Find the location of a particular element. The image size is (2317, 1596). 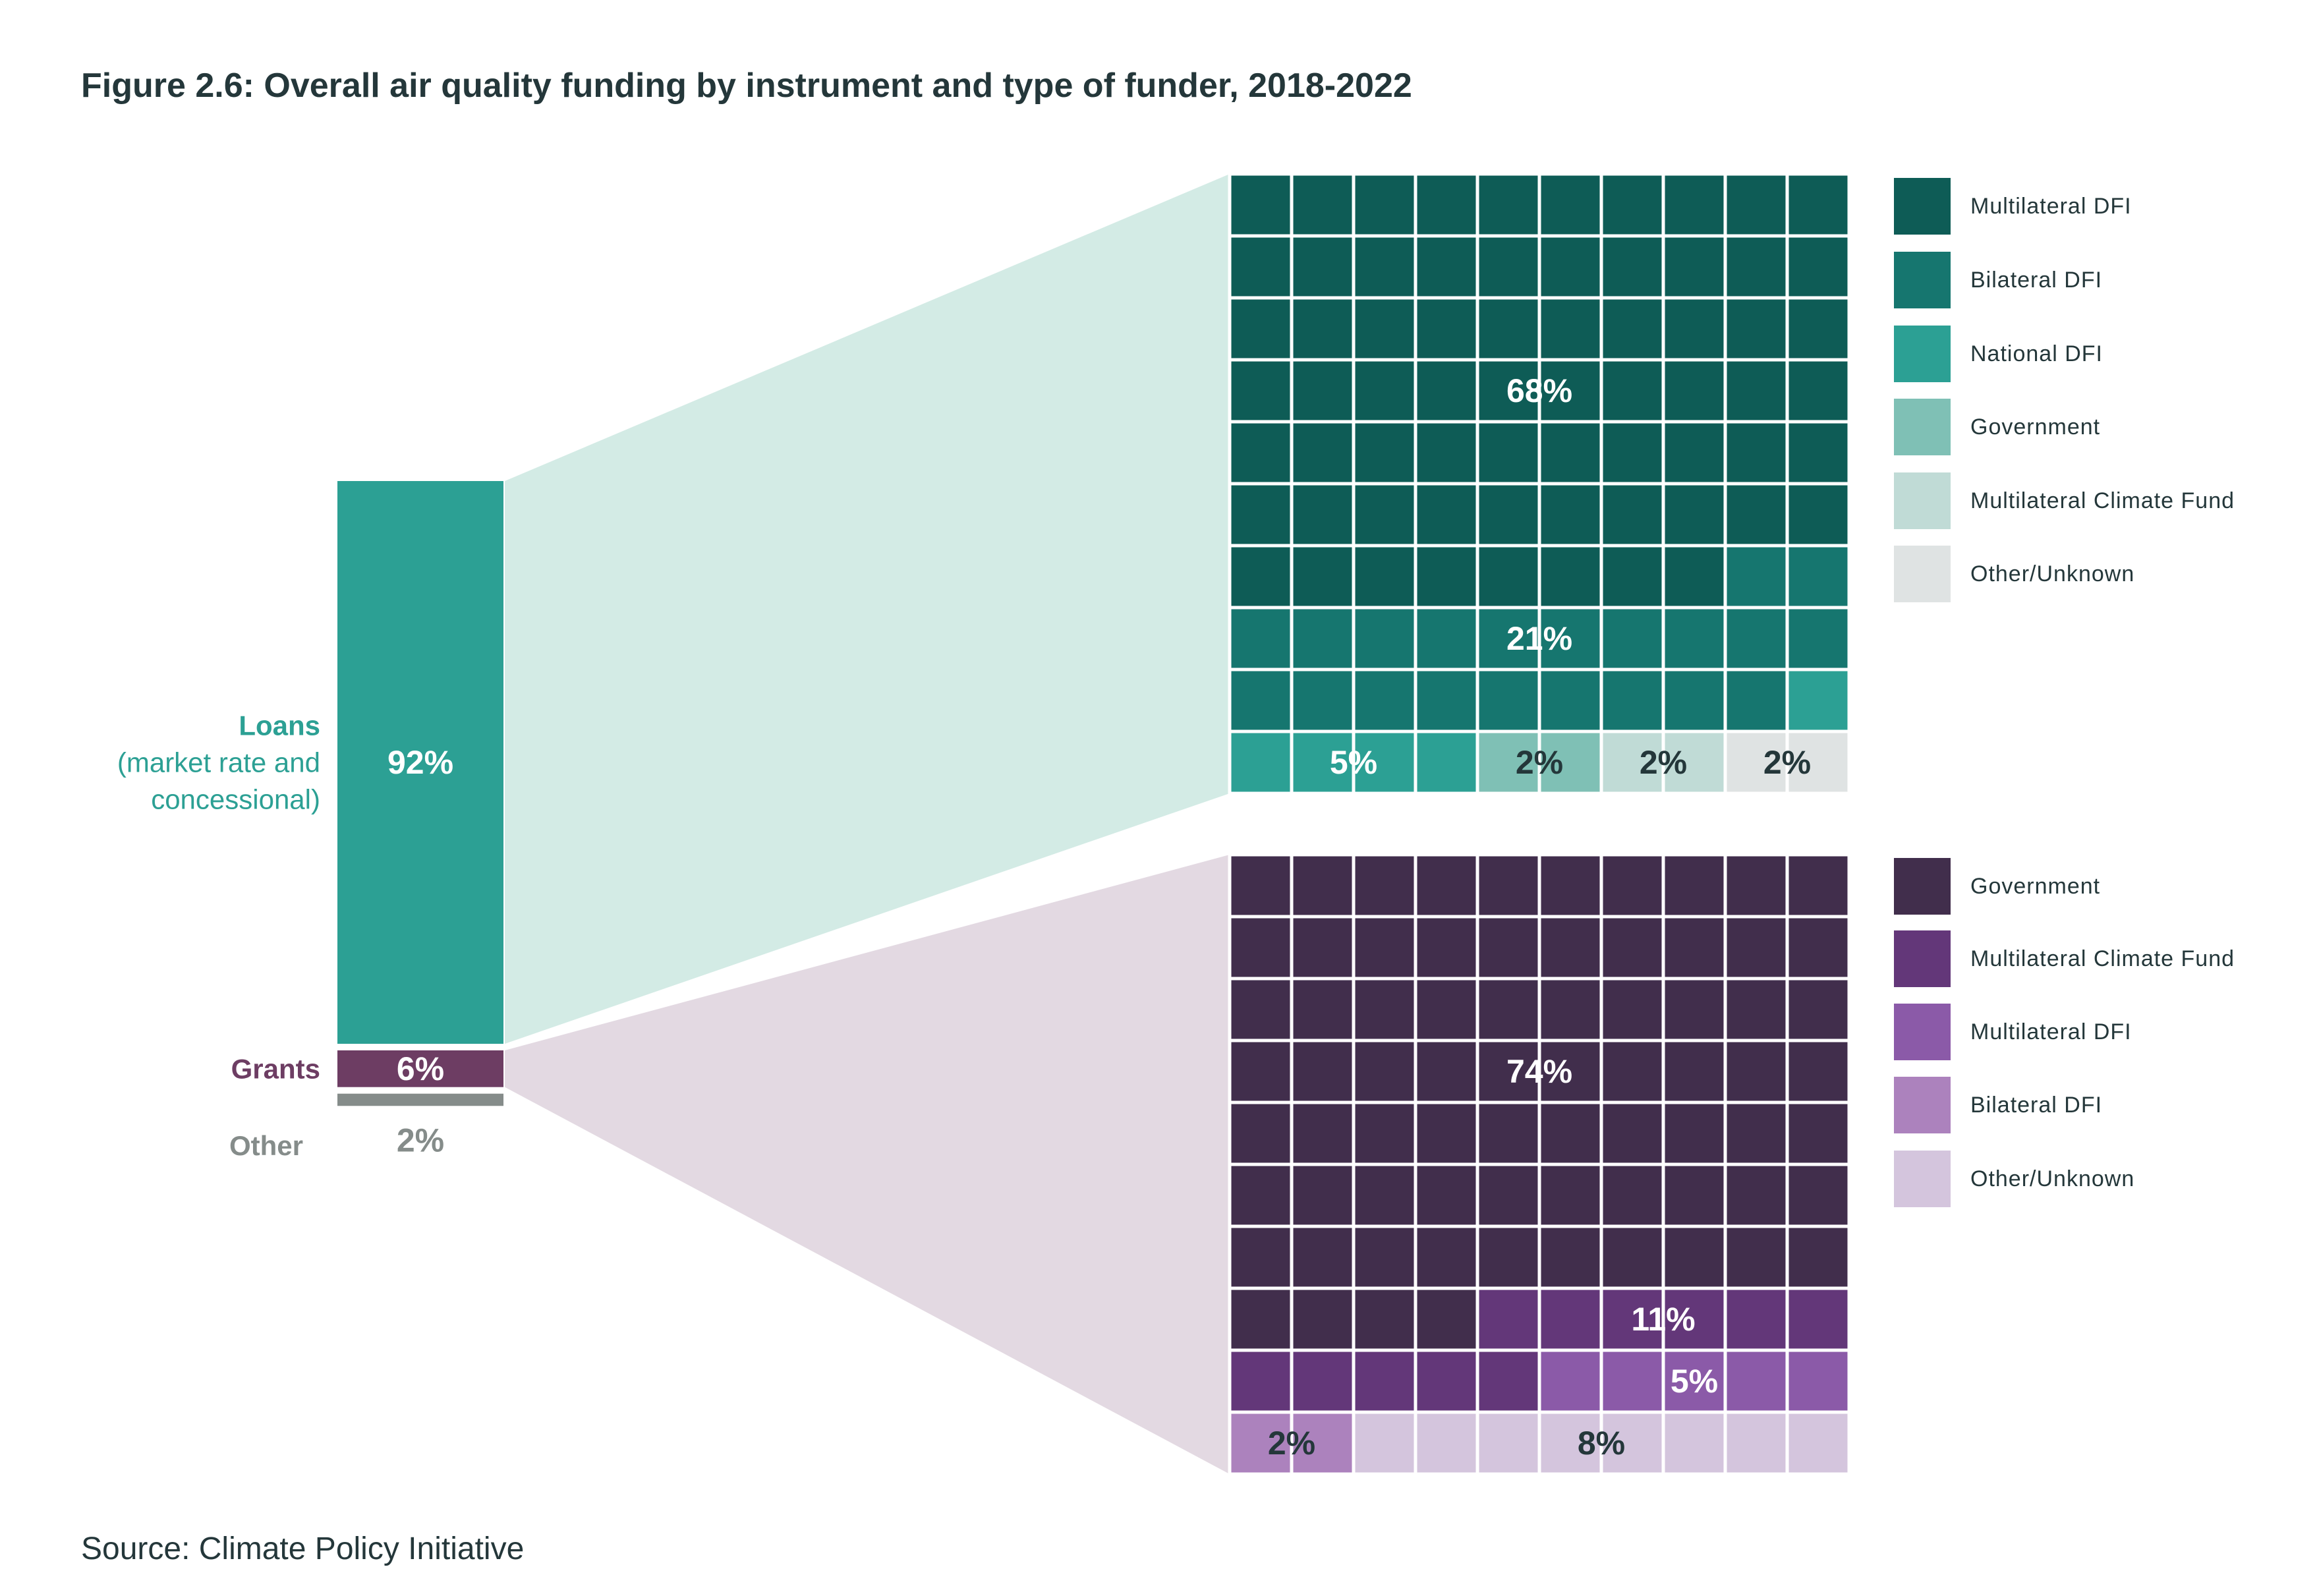

waffle-grants: 74% 11% 5% 2% 8% is located at coordinates (1539, 1164).